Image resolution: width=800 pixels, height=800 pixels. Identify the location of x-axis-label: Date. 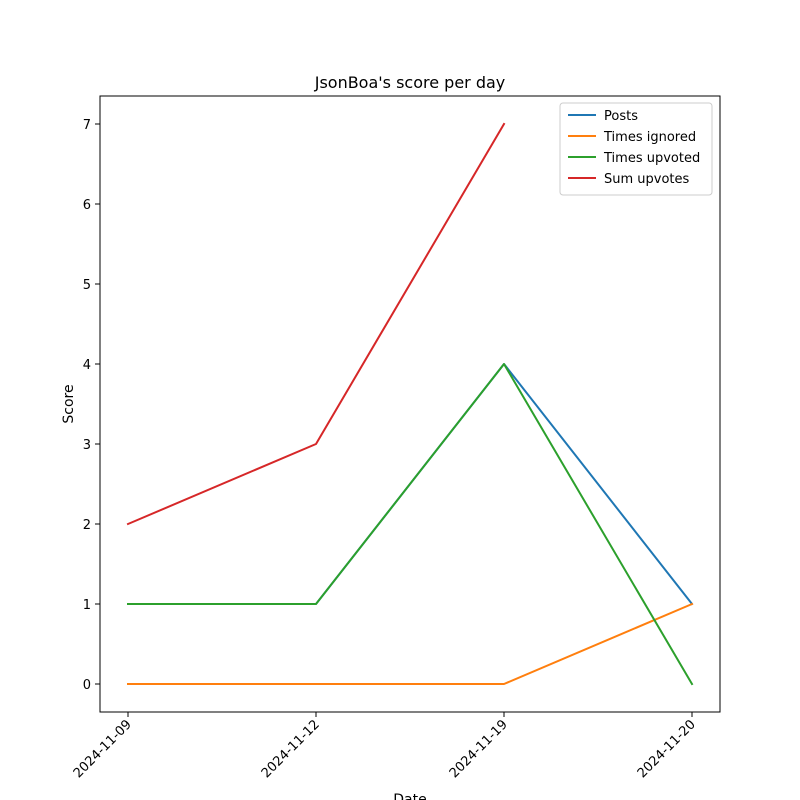
(409, 796).